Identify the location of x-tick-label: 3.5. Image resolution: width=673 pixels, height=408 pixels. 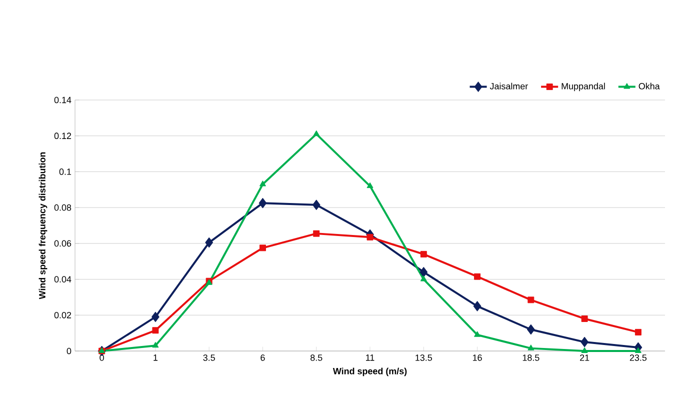
(209, 357).